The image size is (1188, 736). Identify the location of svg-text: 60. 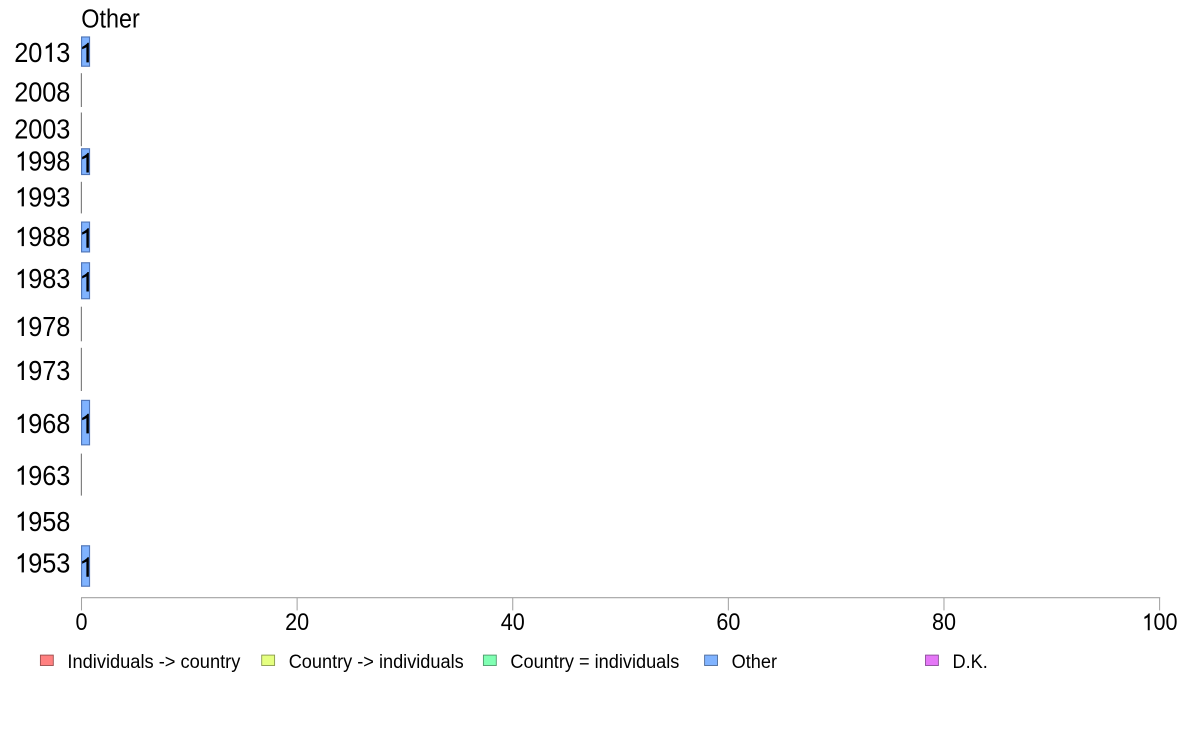
(728, 622).